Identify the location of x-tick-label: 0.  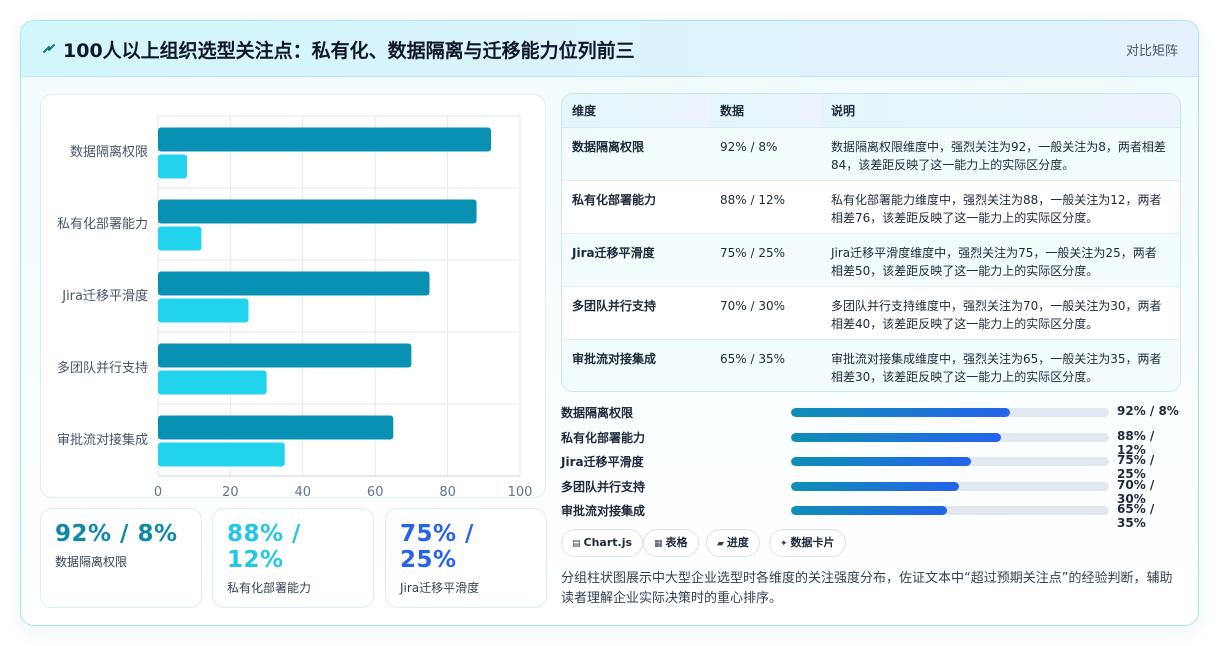
(158, 492).